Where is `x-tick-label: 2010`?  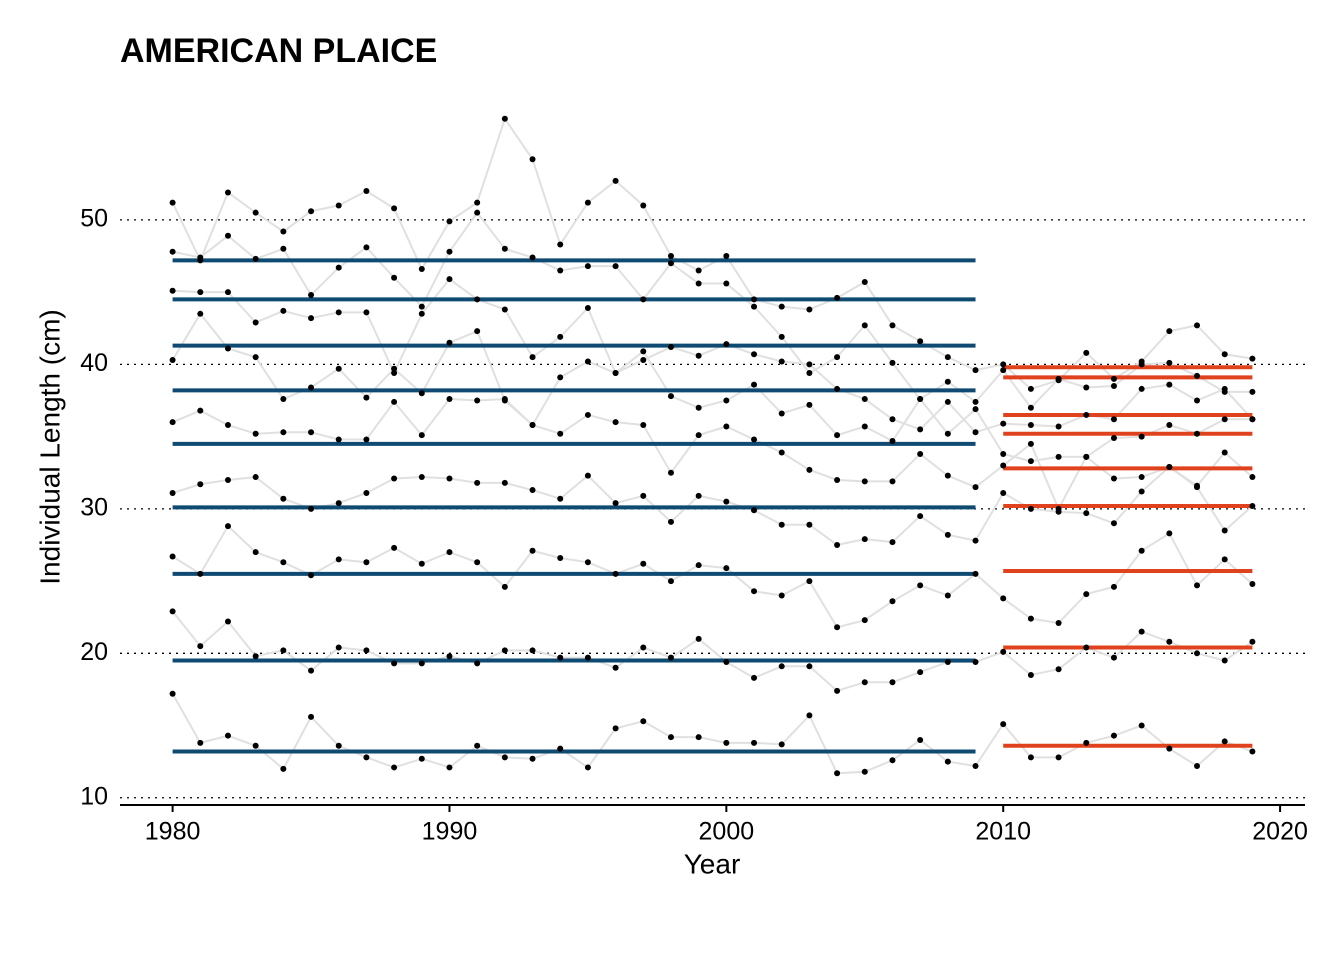 x-tick-label: 2010 is located at coordinates (1003, 832).